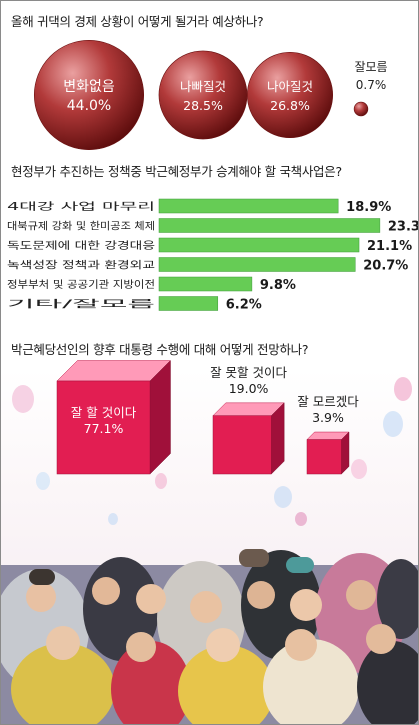 The height and width of the screenshot is (725, 419). What do you see at coordinates (176, 171) in the screenshot?
I see `question-2: 현정부가 추진하는 정책중 박근혜정부가 승계해야 할 국책사업은?` at bounding box center [176, 171].